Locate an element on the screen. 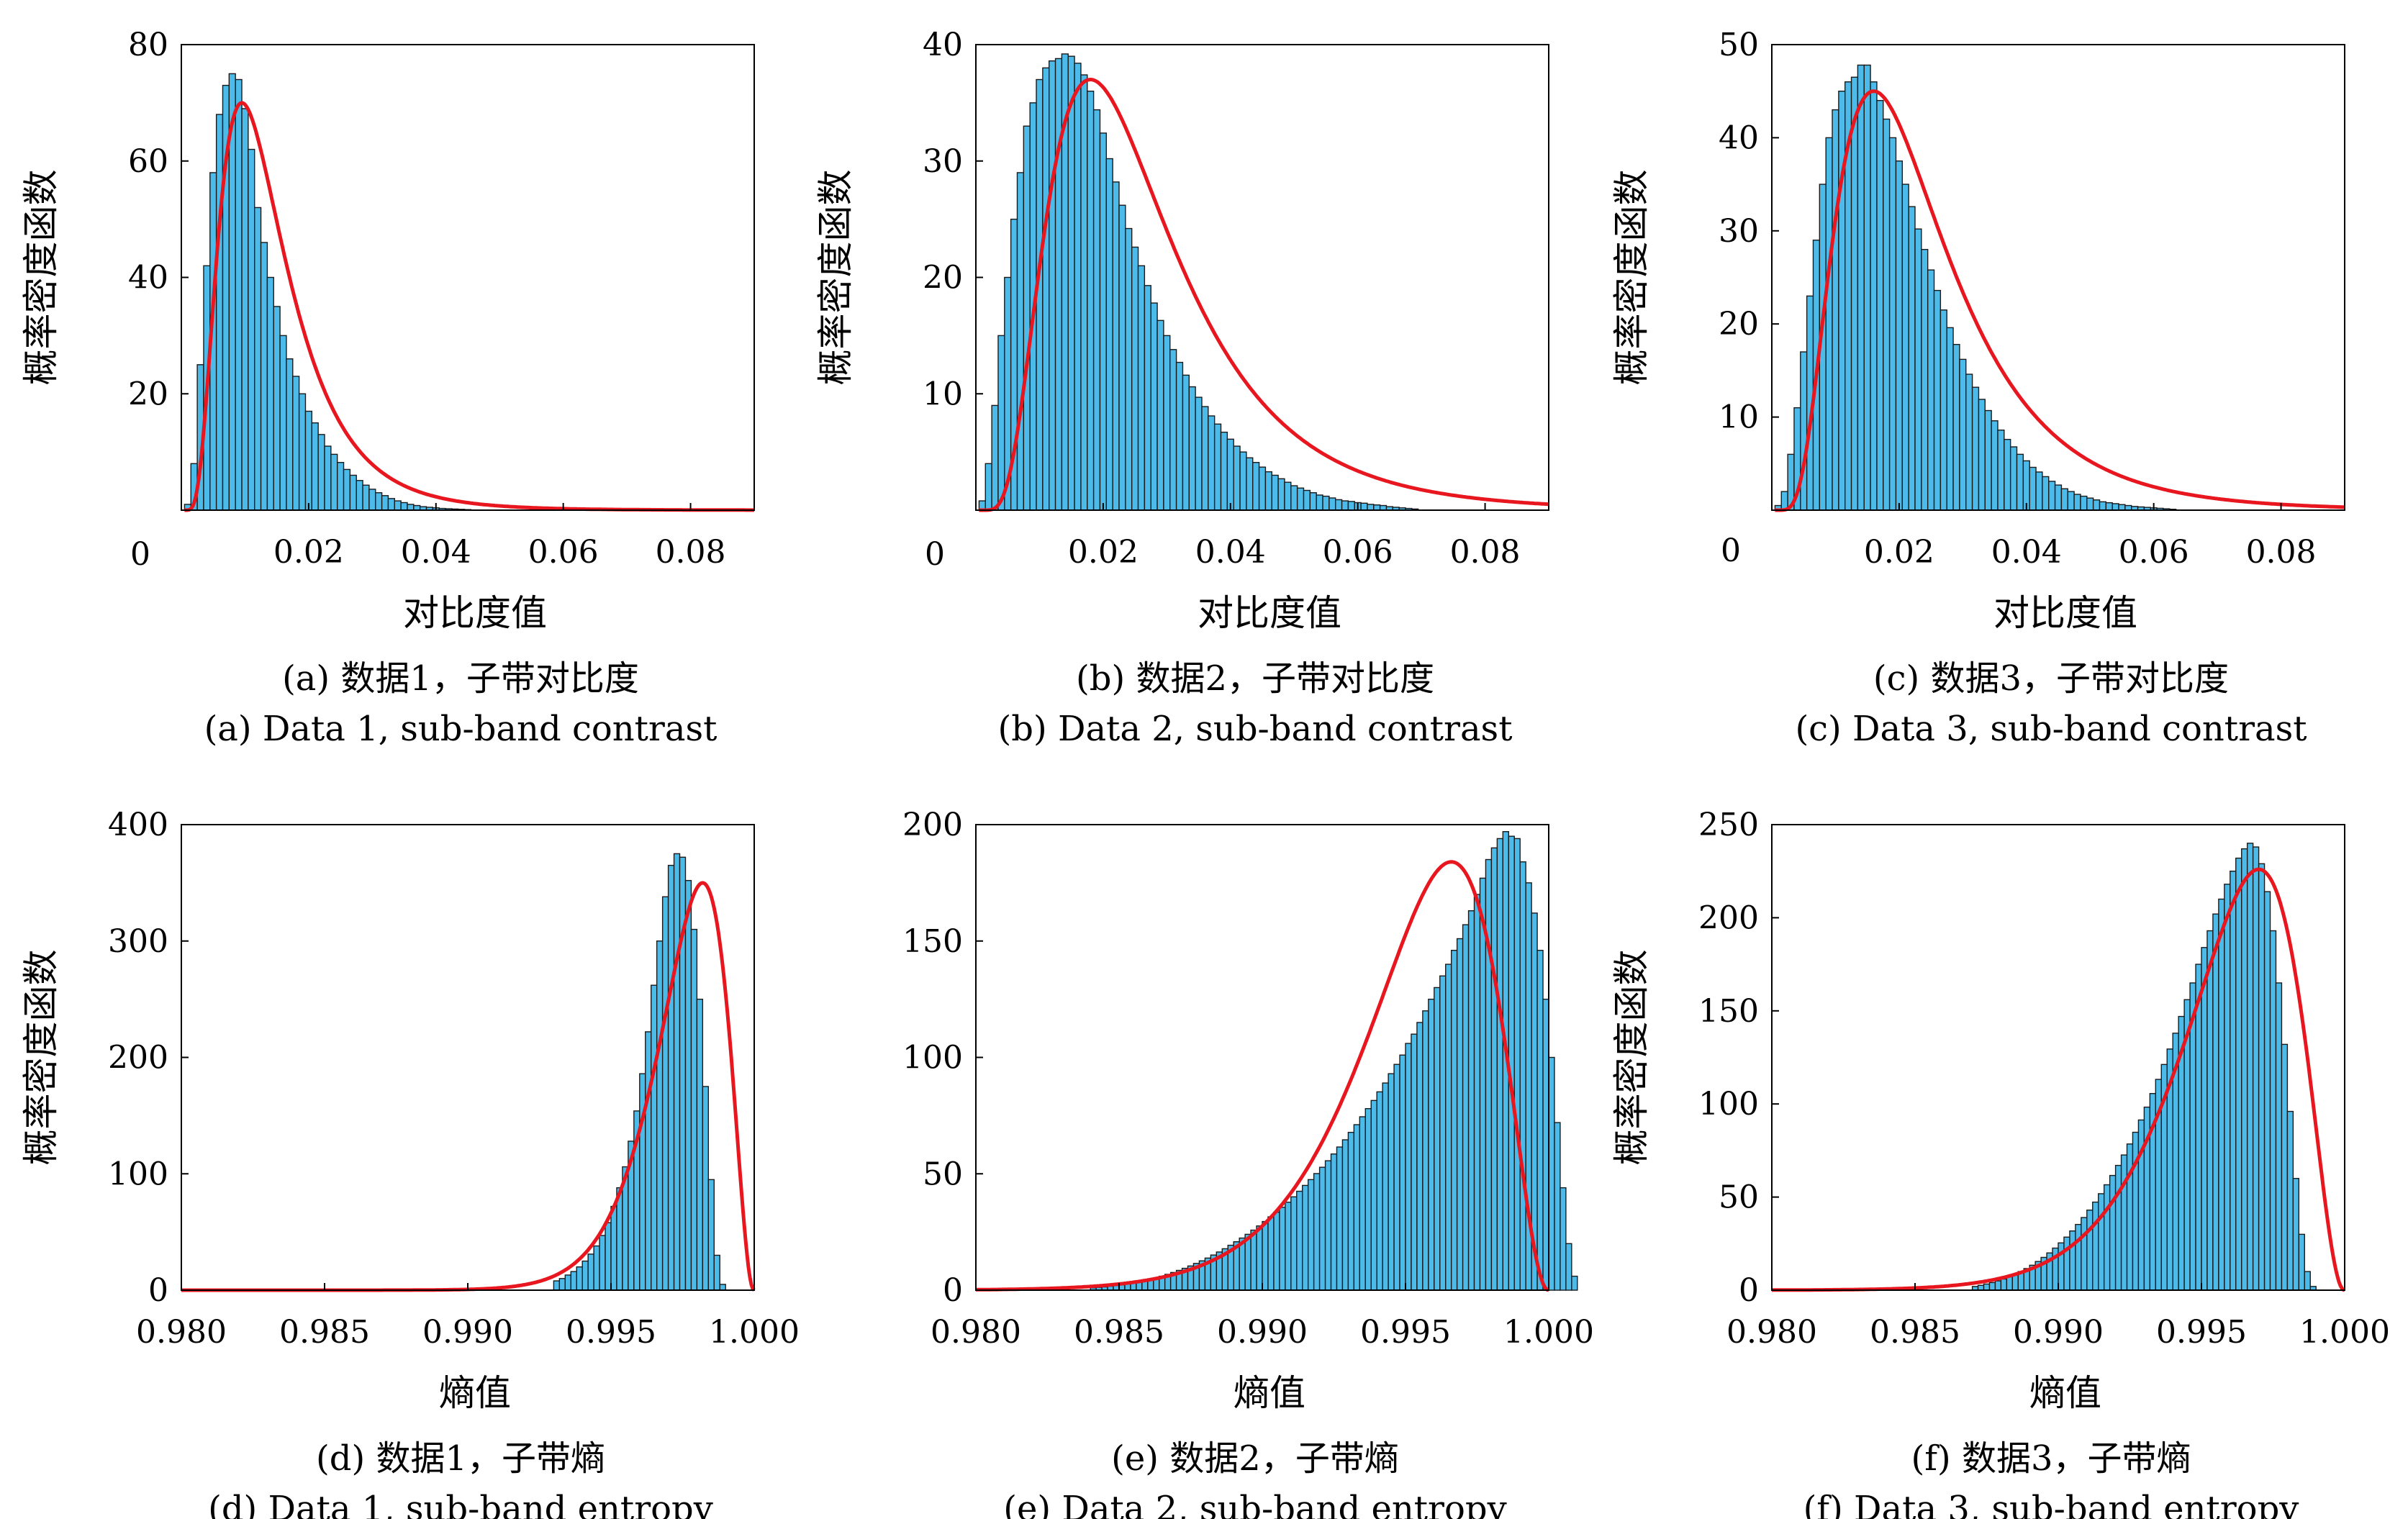 Image resolution: width=2408 pixels, height=1519 pixels. caption-cn: (b) 数据2，子带对比度 is located at coordinates (1255, 678).